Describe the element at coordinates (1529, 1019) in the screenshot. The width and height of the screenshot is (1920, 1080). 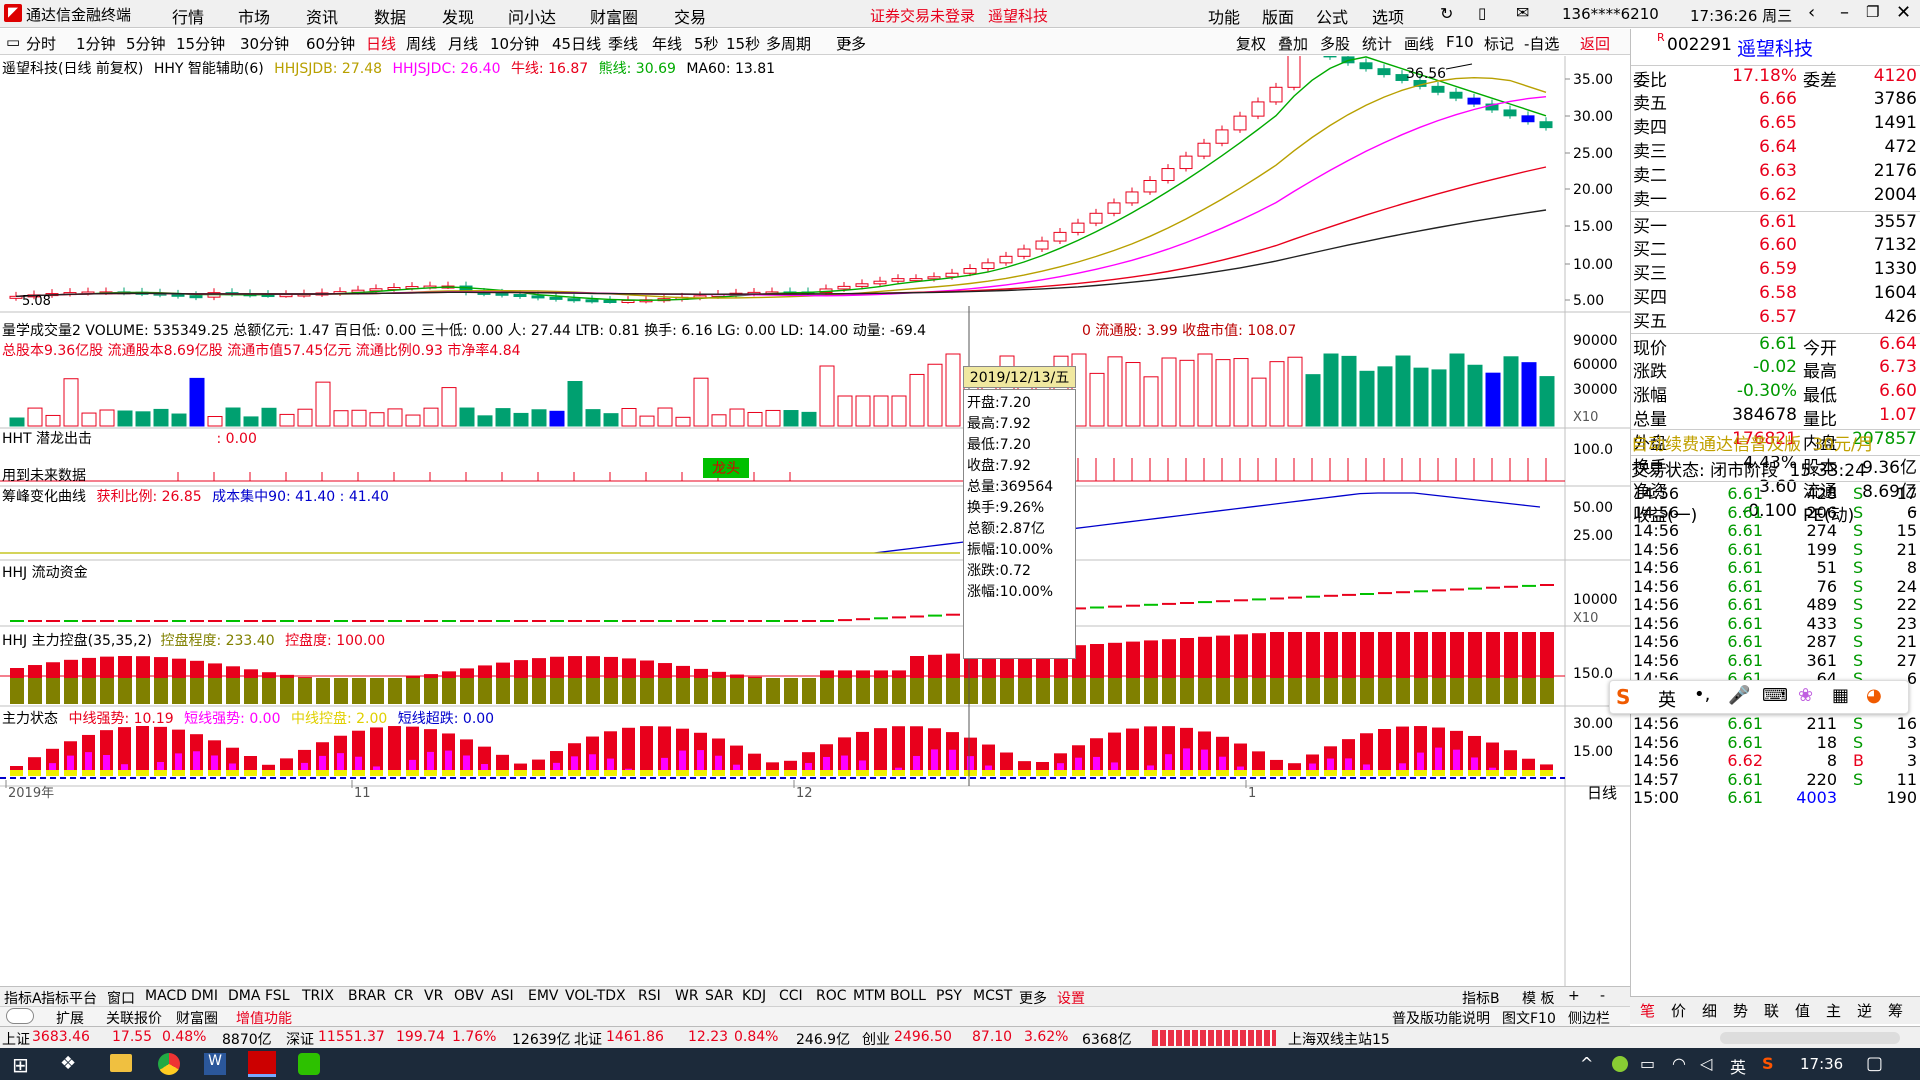
I see `ext-right-1: 图文F10` at that location.